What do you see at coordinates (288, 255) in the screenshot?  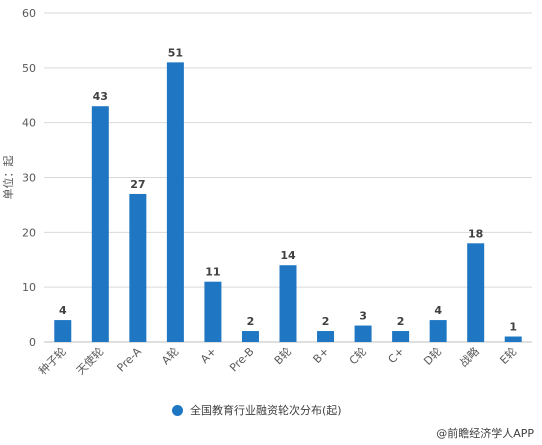 I see `data-label: 14` at bounding box center [288, 255].